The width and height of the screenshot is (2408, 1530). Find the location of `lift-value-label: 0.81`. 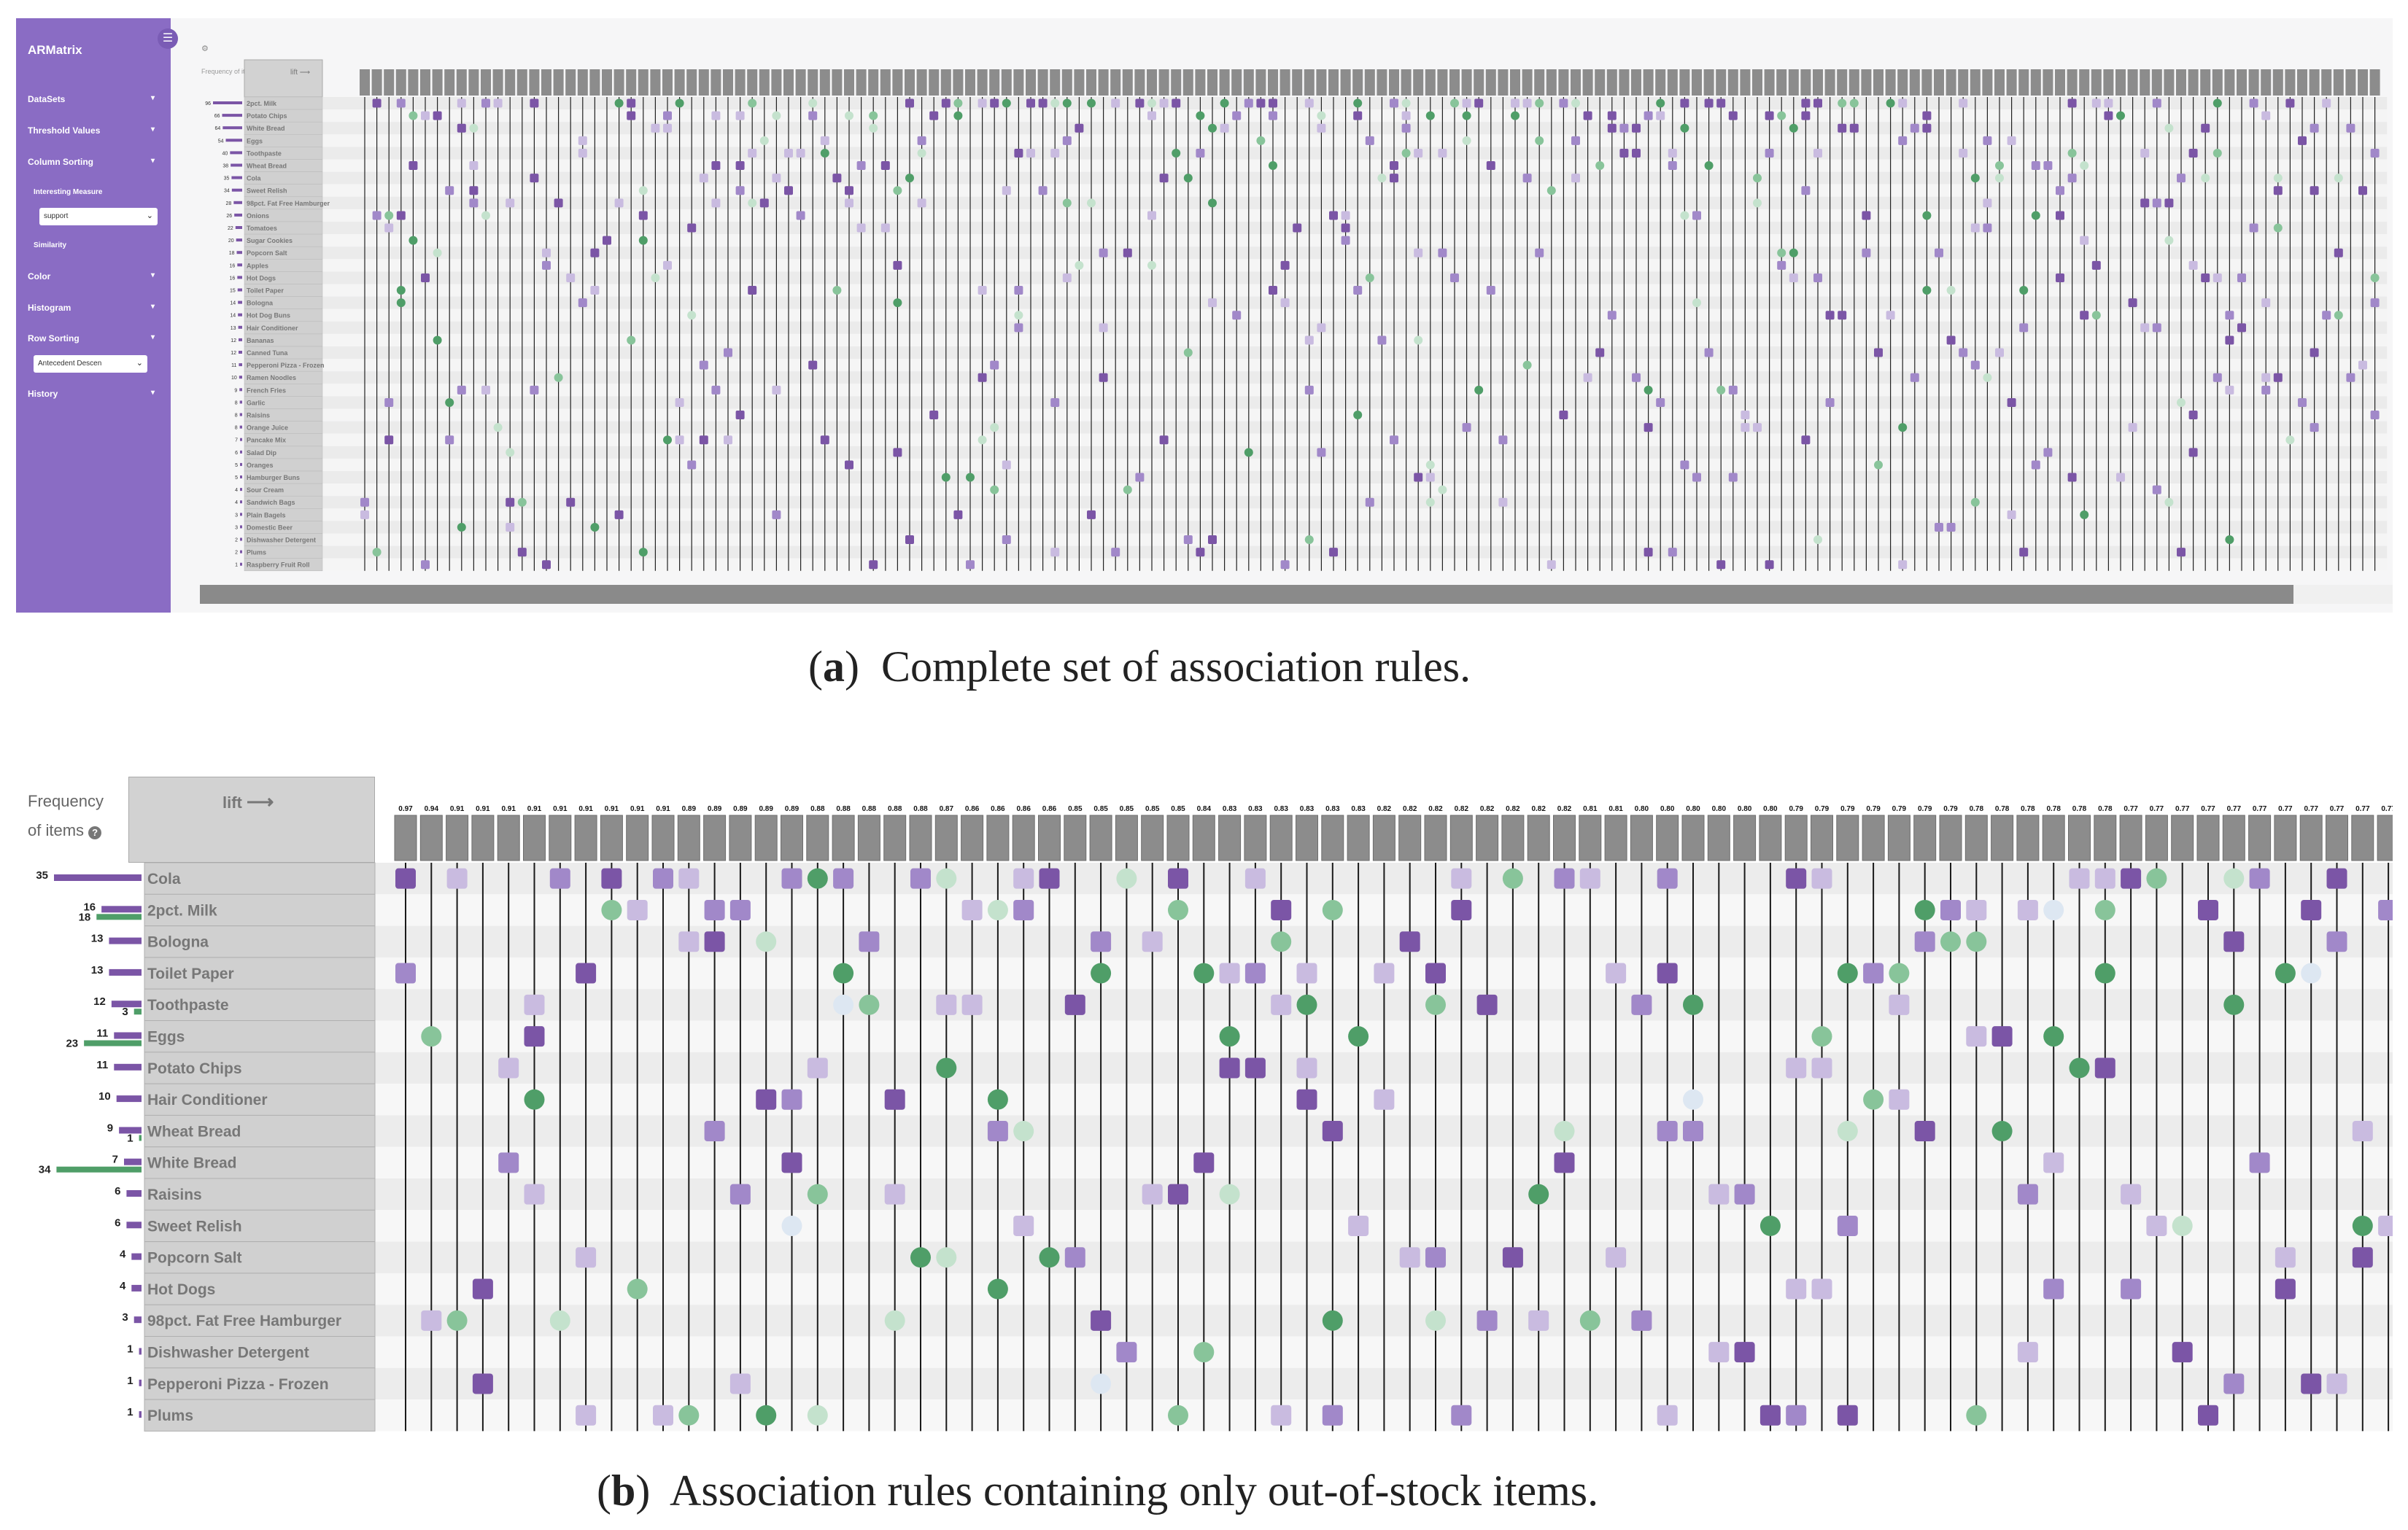

lift-value-label: 0.81 is located at coordinates (1615, 809).